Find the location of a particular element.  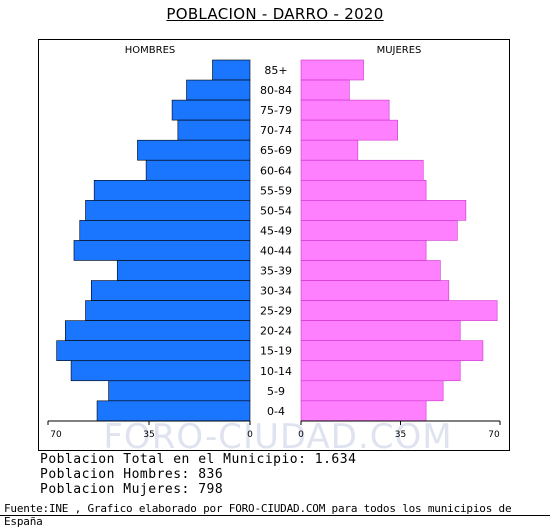

stat-male-population: Poblacion Hombres: 836 is located at coordinates (132, 474).